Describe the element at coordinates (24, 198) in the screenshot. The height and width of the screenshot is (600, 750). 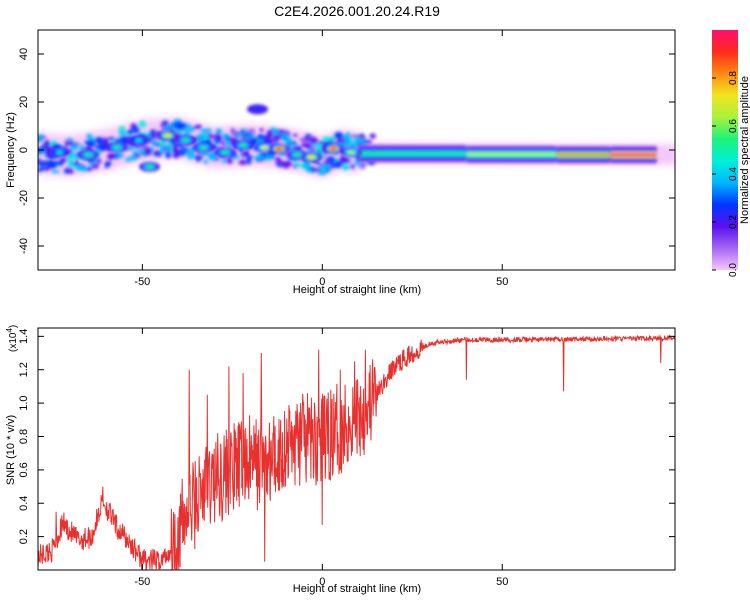
I see `y-tick-label: -20` at that location.